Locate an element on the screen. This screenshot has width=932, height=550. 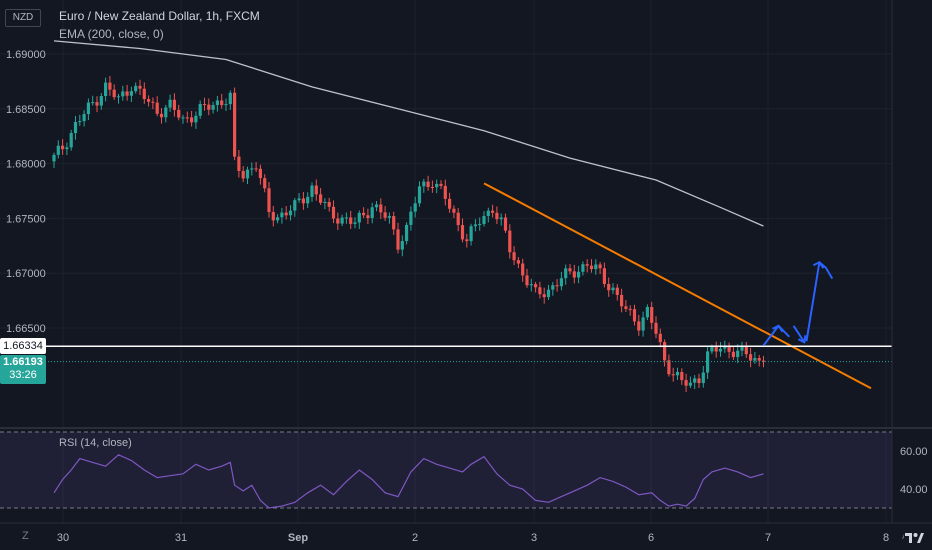
time-tick-label: 8 is located at coordinates (886, 538).